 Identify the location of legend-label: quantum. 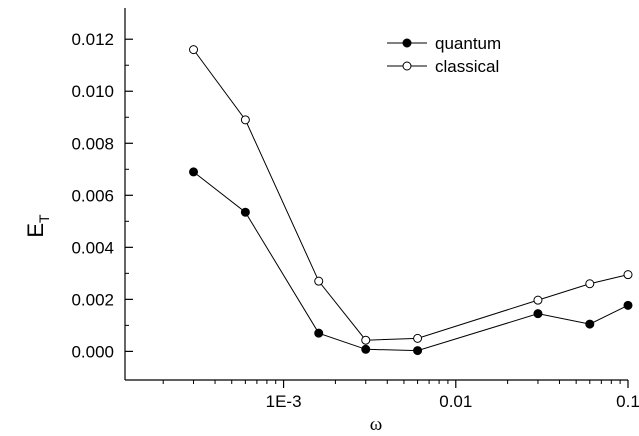
(468, 43).